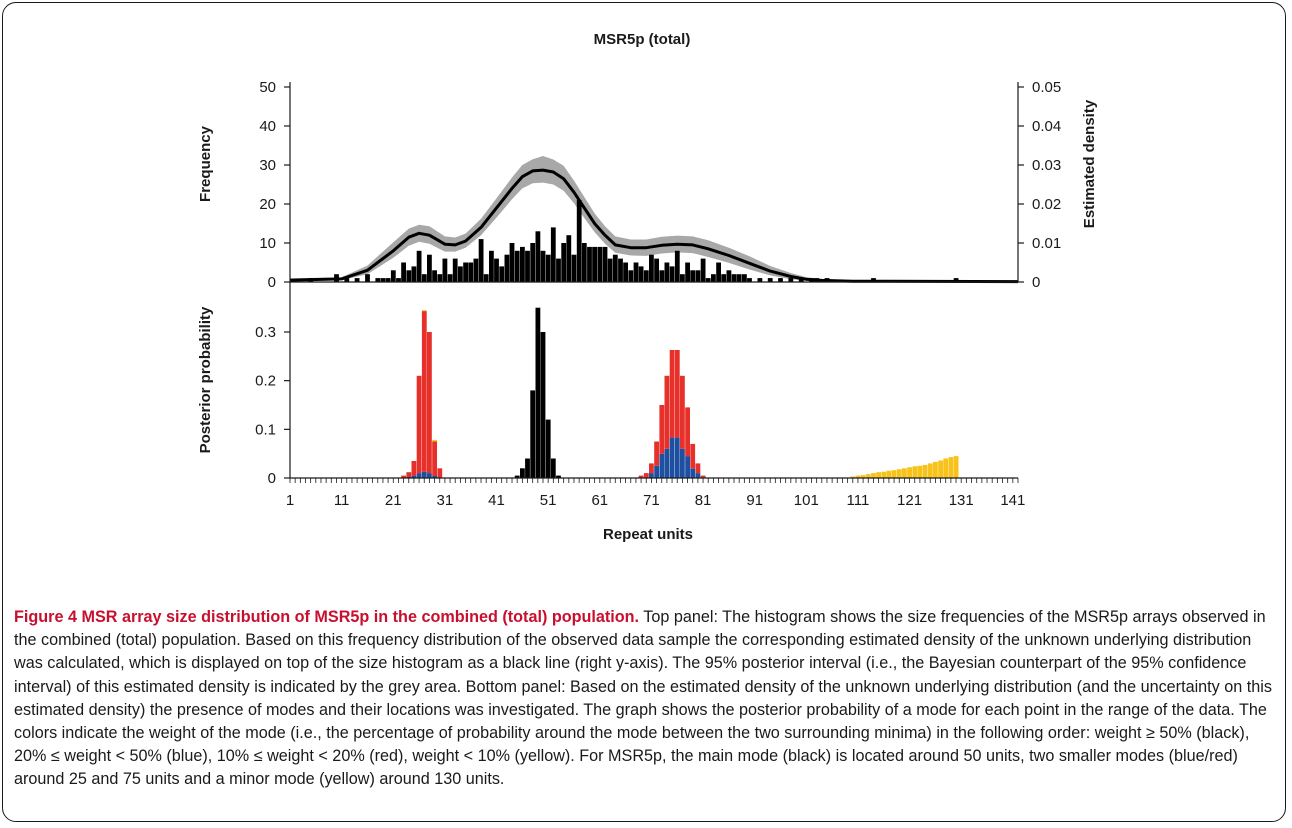 Image resolution: width=1292 pixels, height=828 pixels. What do you see at coordinates (633, 241) in the screenshot?
I see `frequency-histogram` at bounding box center [633, 241].